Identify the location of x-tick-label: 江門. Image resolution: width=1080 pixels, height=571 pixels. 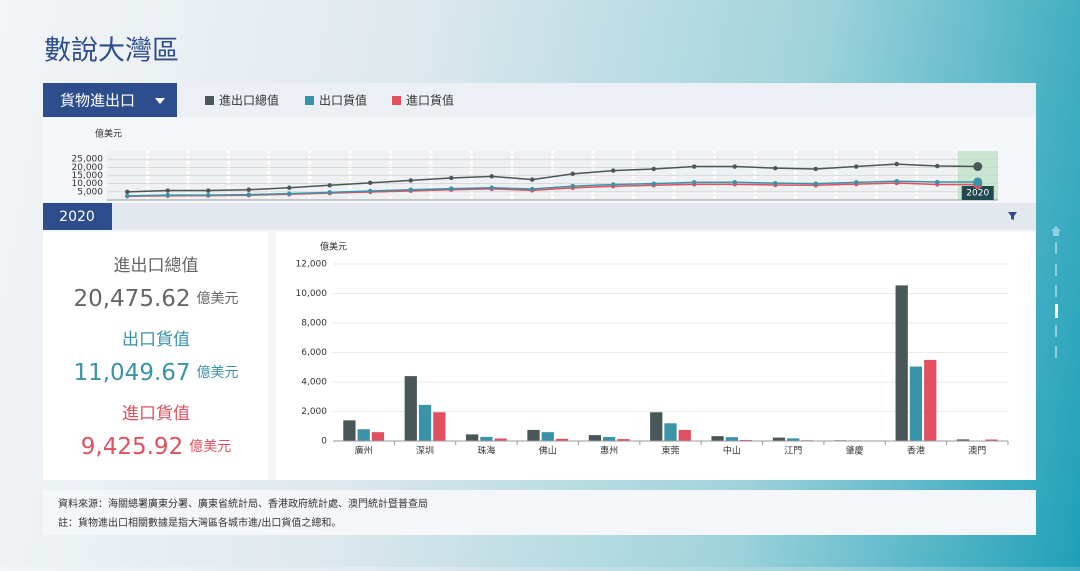
(793, 451).